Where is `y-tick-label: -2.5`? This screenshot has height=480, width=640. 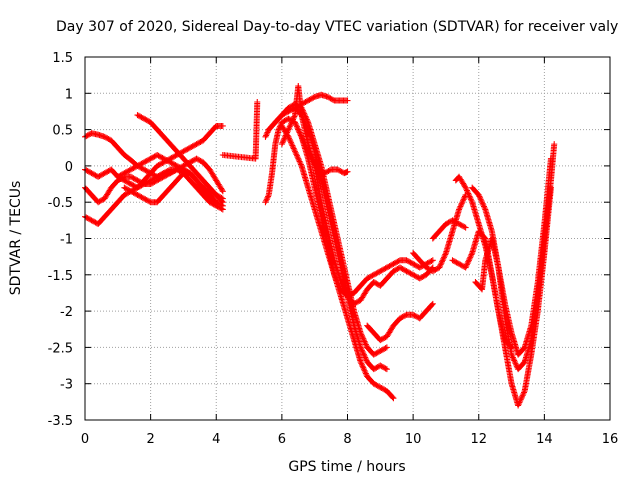
y-tick-label: -2.5 is located at coordinates (60, 348).